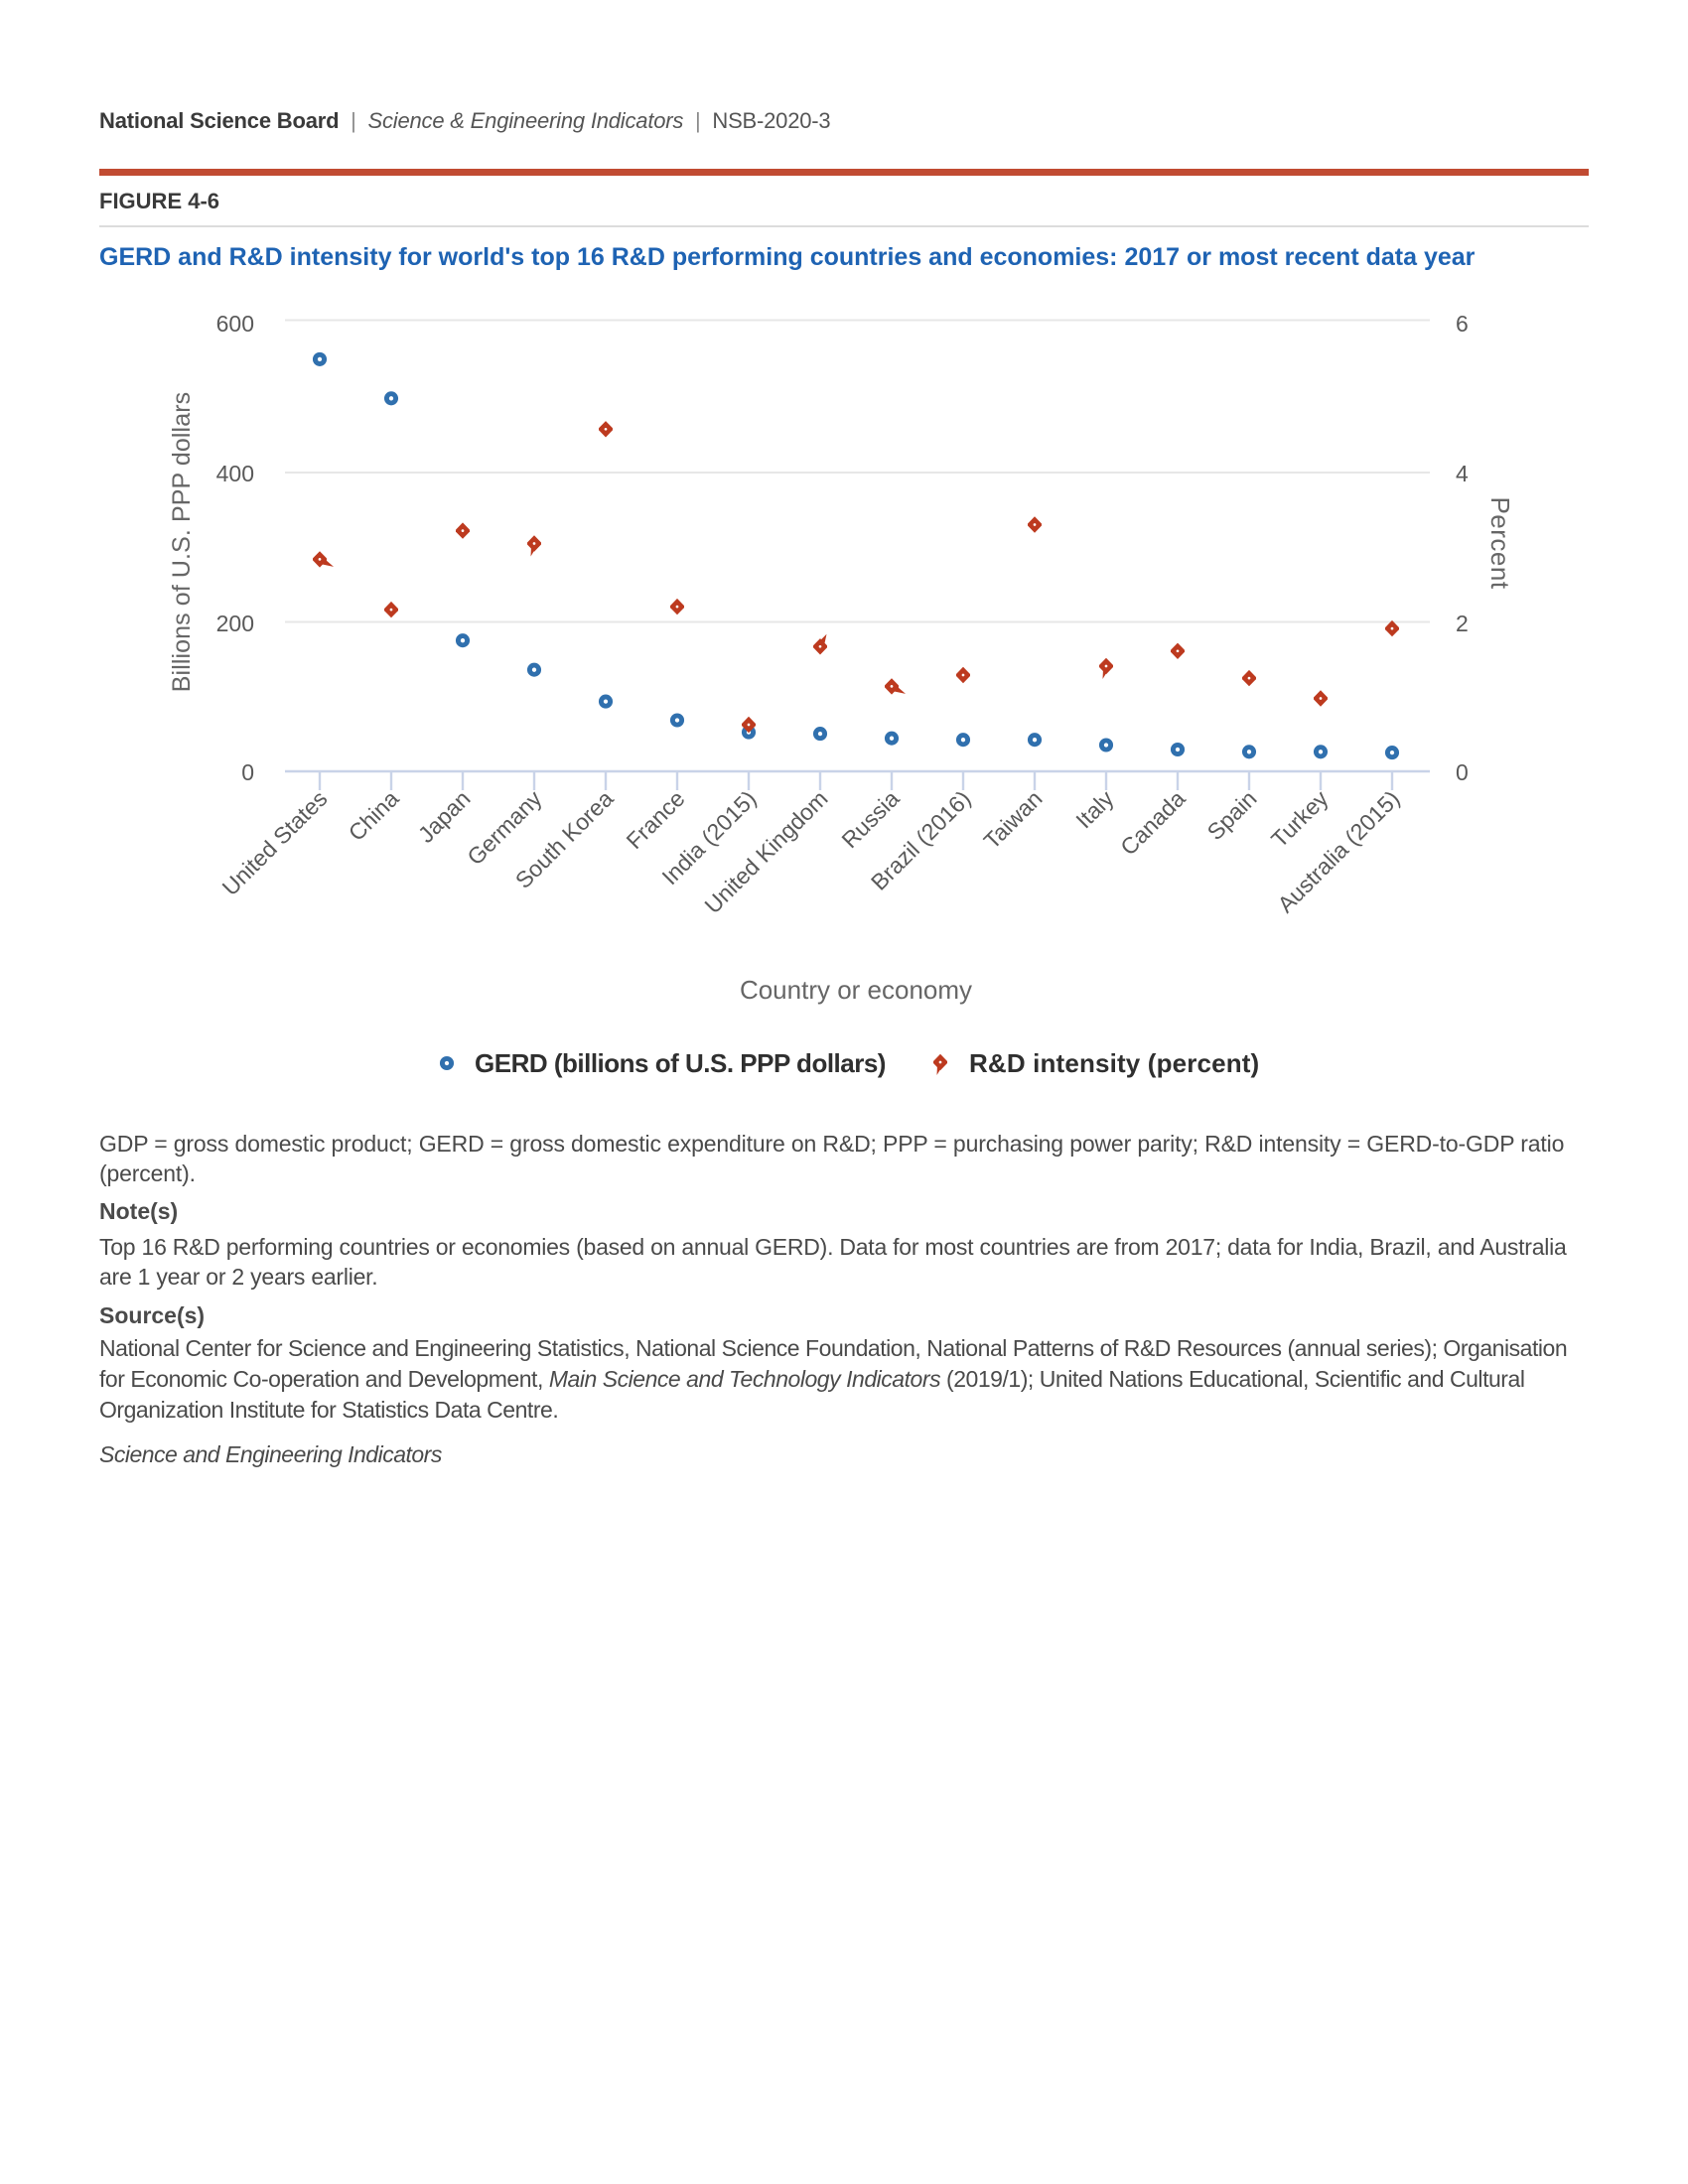 This screenshot has width=1688, height=2184. Describe the element at coordinates (444, 816) in the screenshot. I see `svg-text: Japan` at that location.